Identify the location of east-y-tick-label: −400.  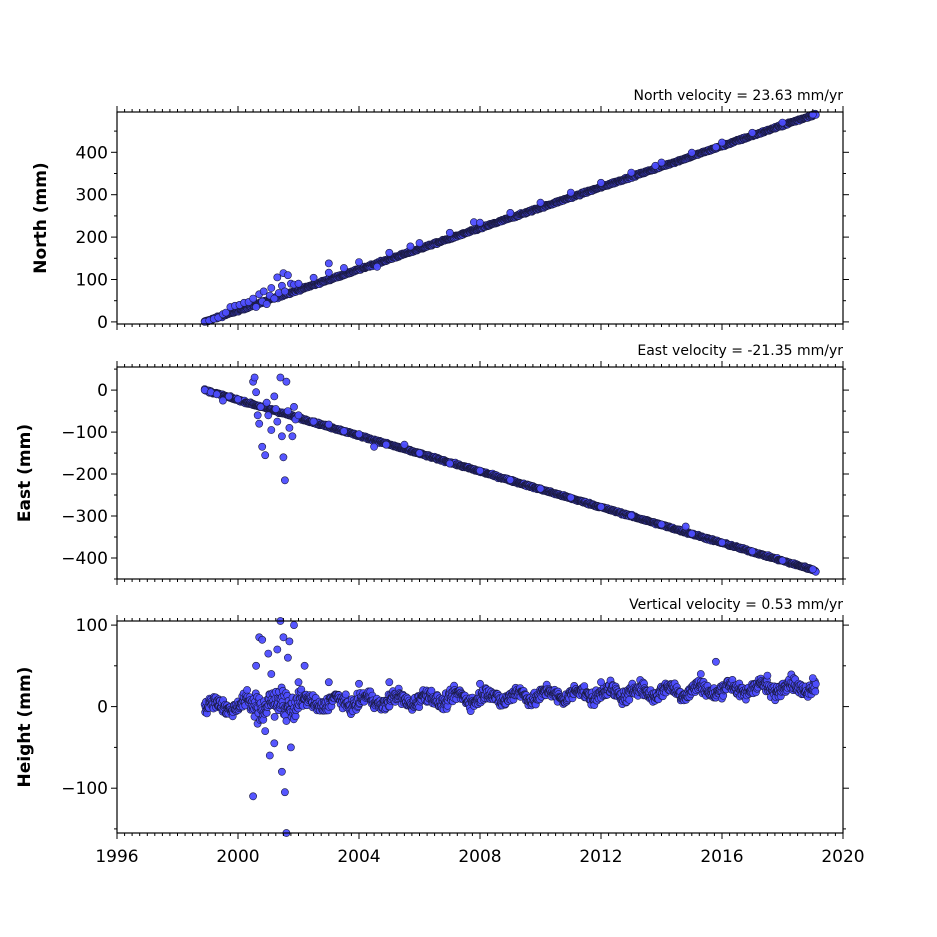
(84, 559).